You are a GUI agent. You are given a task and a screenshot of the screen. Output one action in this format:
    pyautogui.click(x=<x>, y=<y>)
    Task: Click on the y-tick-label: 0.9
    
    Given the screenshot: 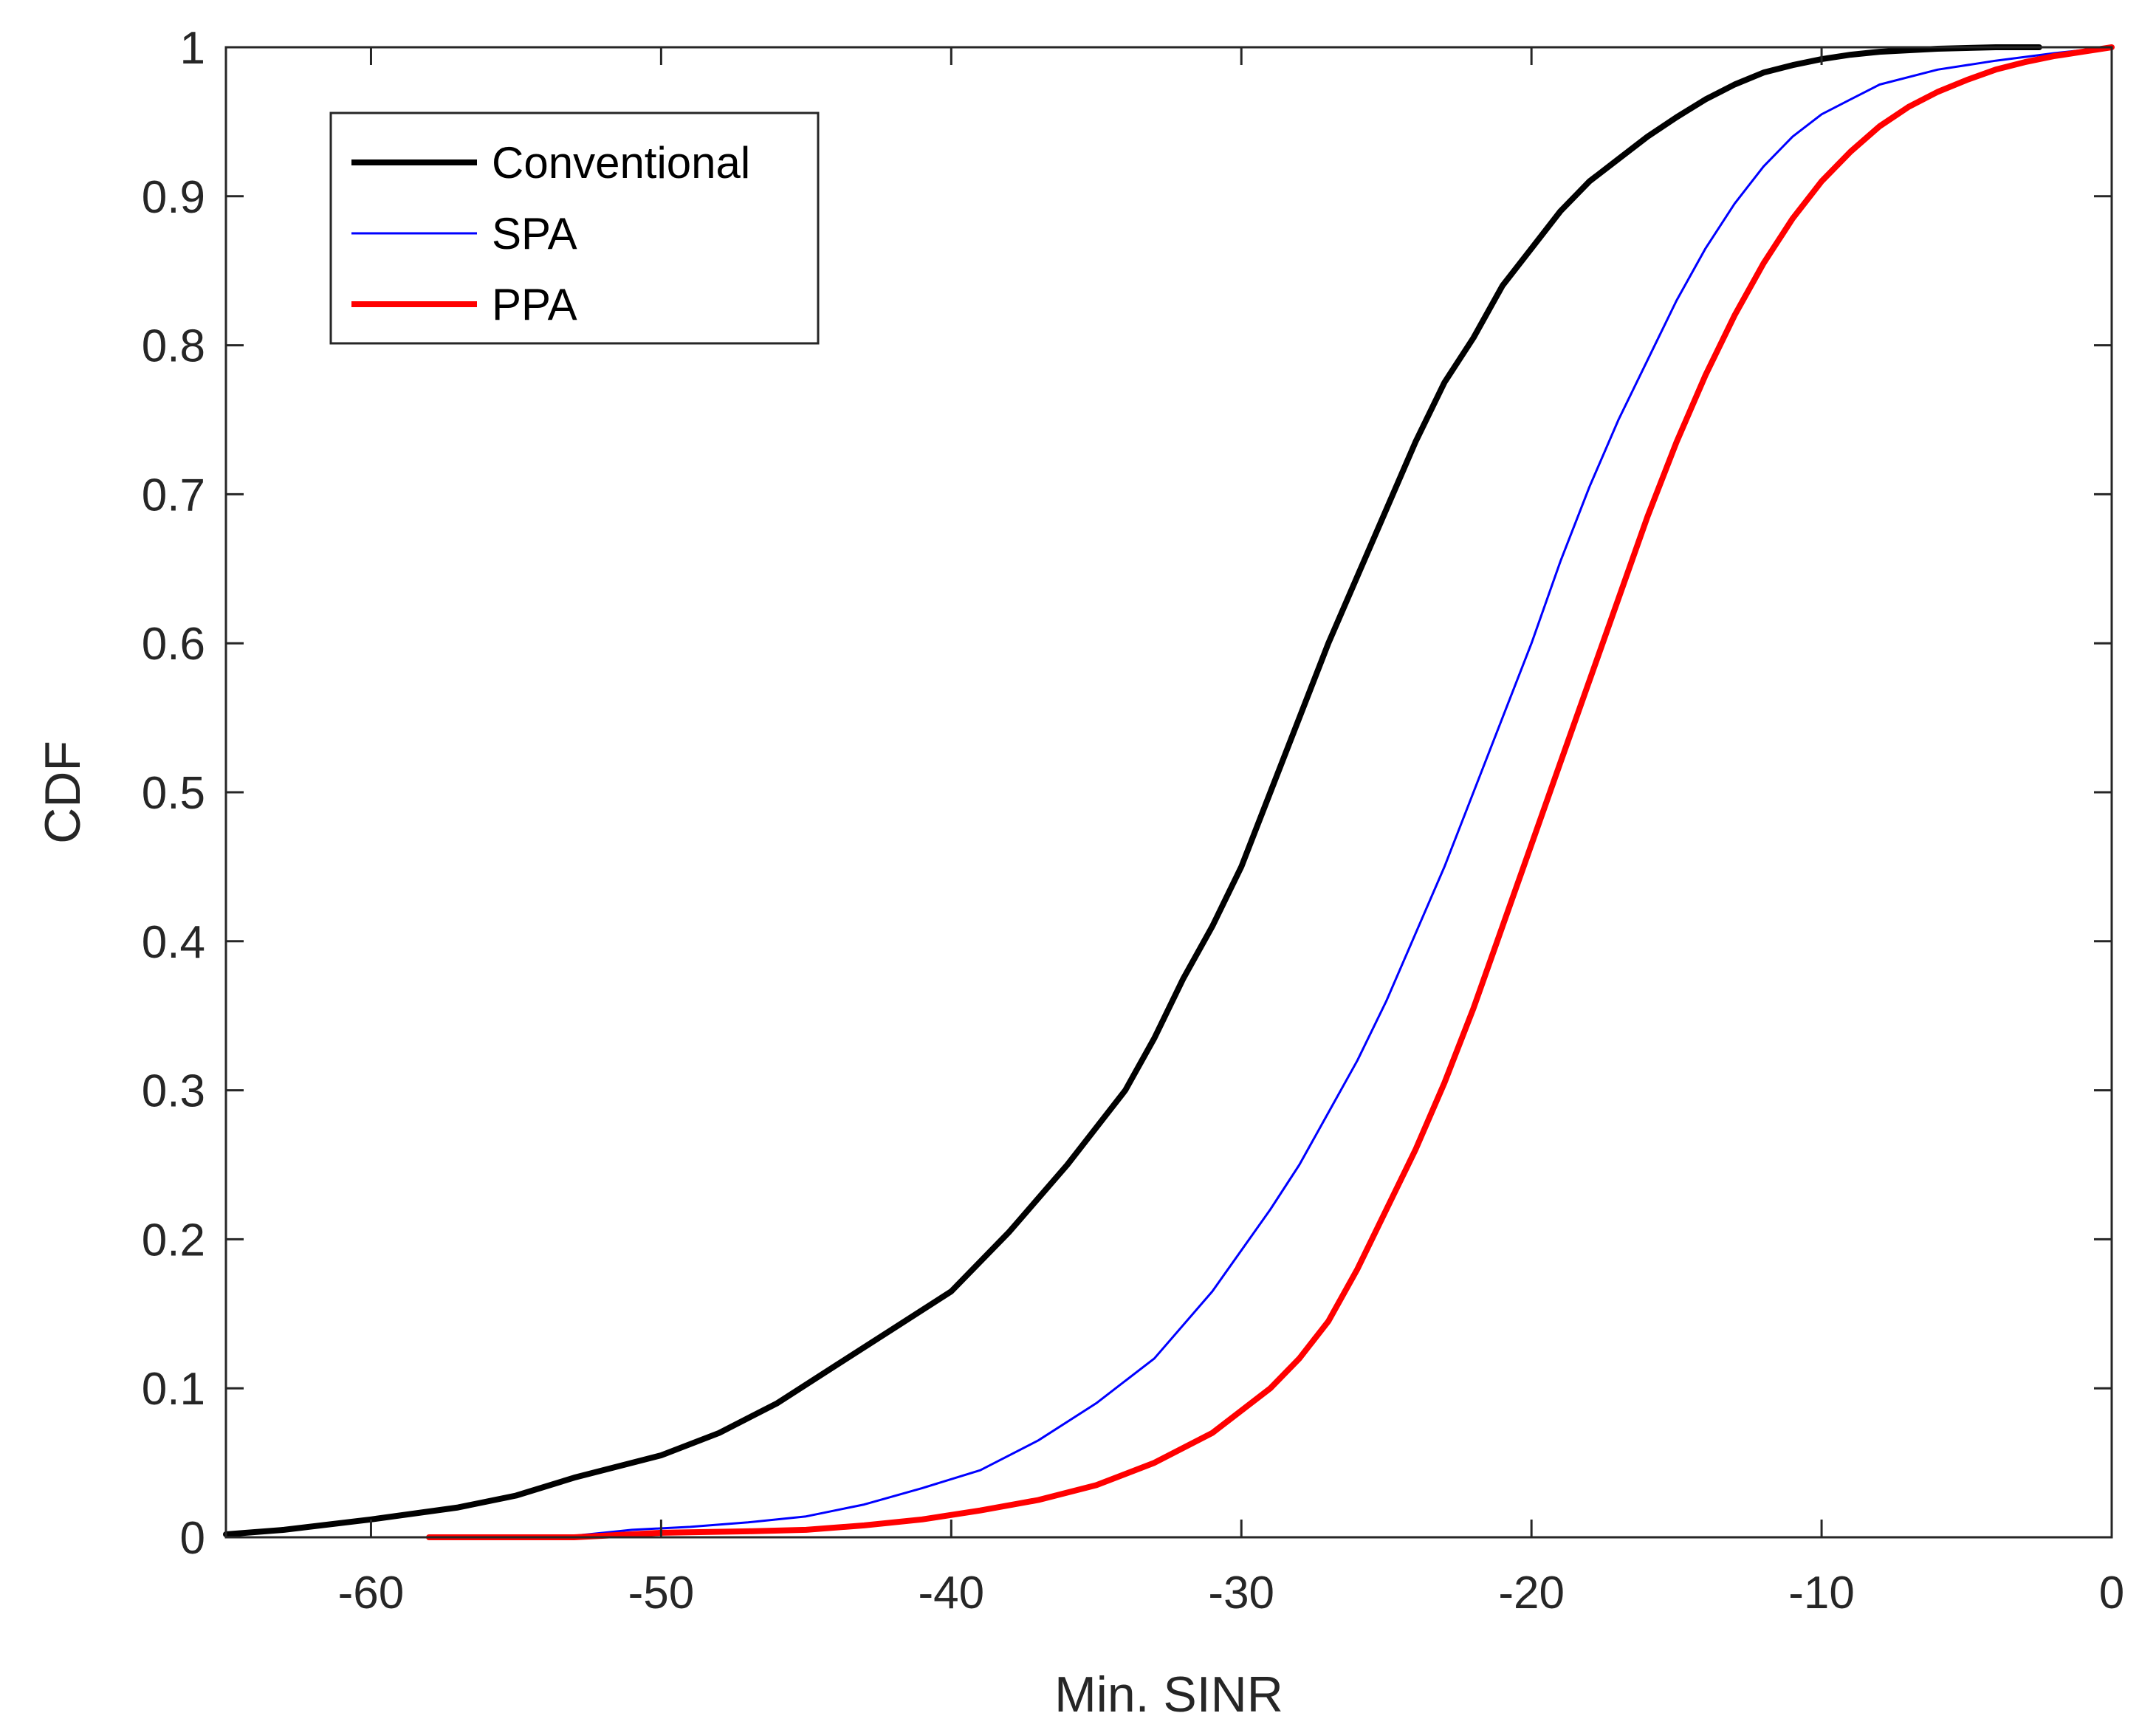 What is the action you would take?
    pyautogui.click(x=174, y=197)
    